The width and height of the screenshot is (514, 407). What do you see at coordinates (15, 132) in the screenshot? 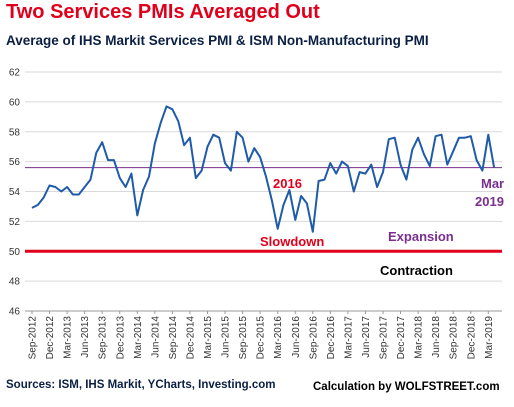
I see `y-tick-label: 58` at bounding box center [15, 132].